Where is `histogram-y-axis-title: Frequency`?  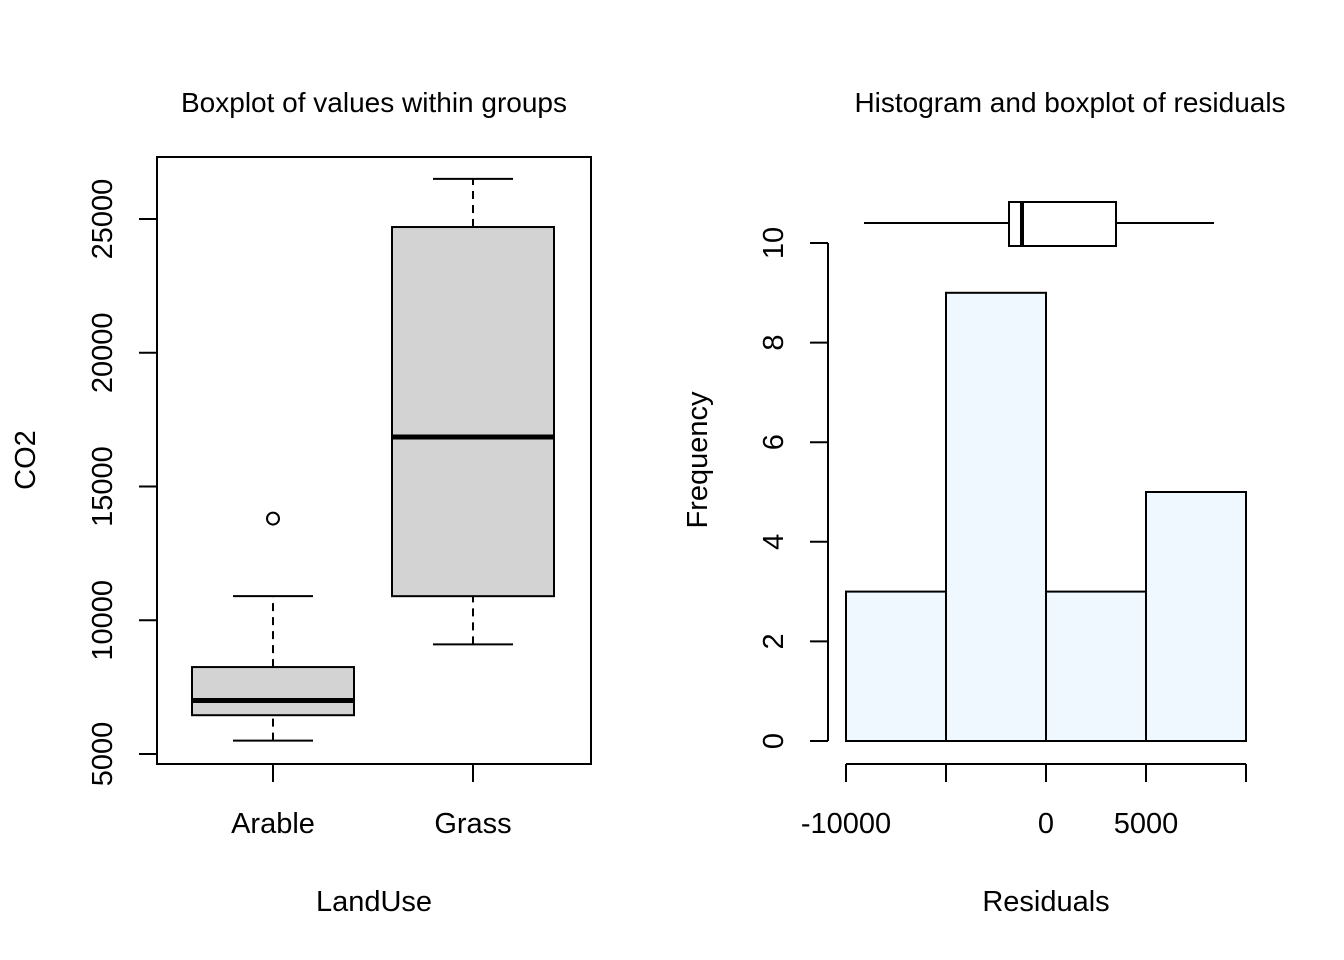
histogram-y-axis-title: Frequency is located at coordinates (698, 460).